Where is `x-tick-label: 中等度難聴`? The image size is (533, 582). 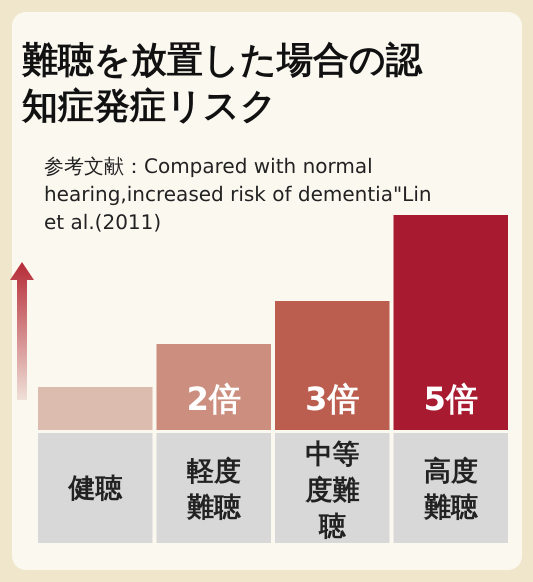 x-tick-label: 中等度難聴 is located at coordinates (332, 490).